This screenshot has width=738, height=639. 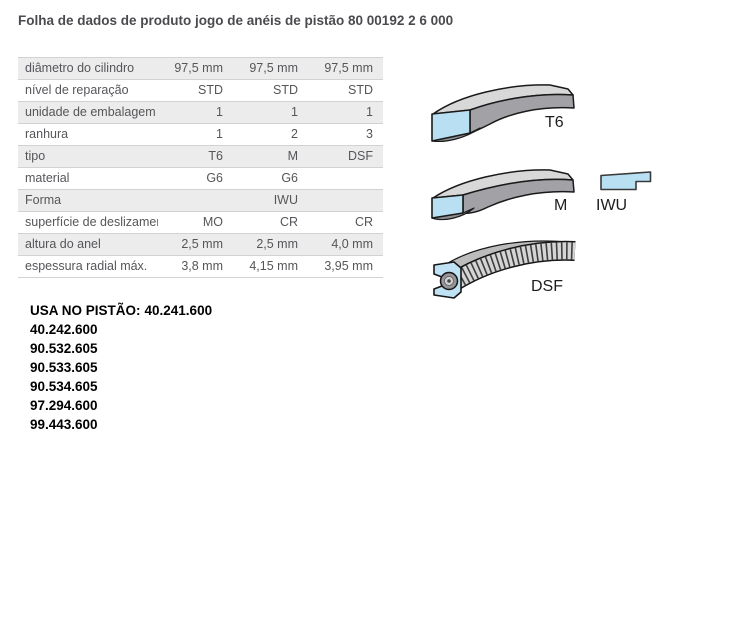 I want to click on table-row: tipo T6 M DSF, so click(x=200, y=156).